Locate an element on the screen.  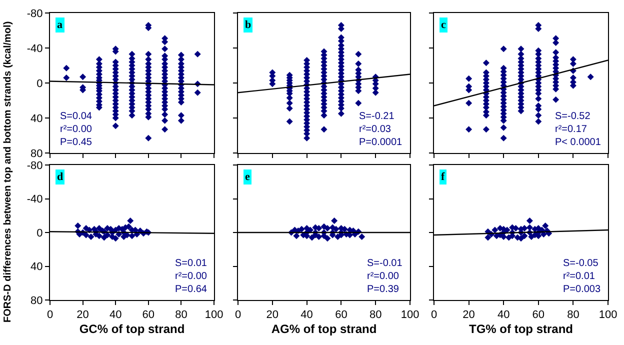
annotation: r²=0.03 is located at coordinates (375, 129).